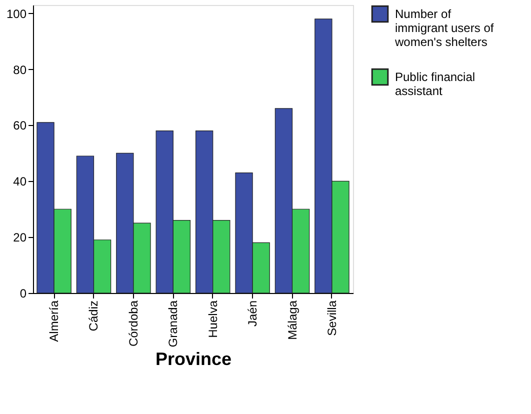 Image resolution: width=531 pixels, height=414 pixels. I want to click on x-tick-label: Almería, so click(54, 321).